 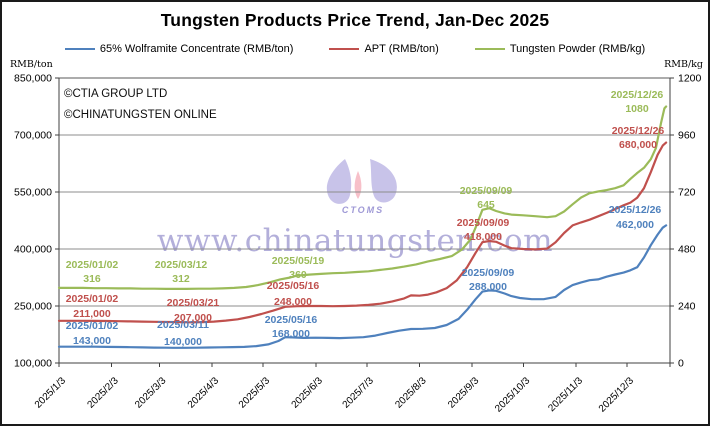 I want to click on annotation-value-wolframite-concentrate: 168,000, so click(x=291, y=334).